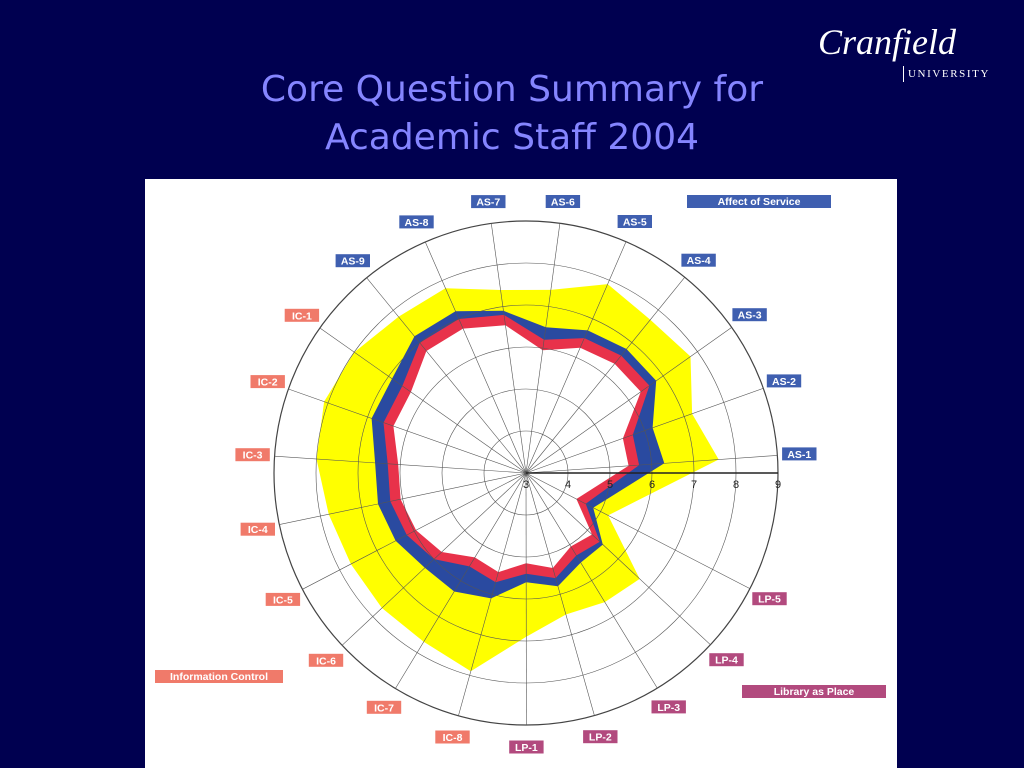 The height and width of the screenshot is (768, 1024). I want to click on axis-tag-lp-1: LP-1, so click(526, 747).